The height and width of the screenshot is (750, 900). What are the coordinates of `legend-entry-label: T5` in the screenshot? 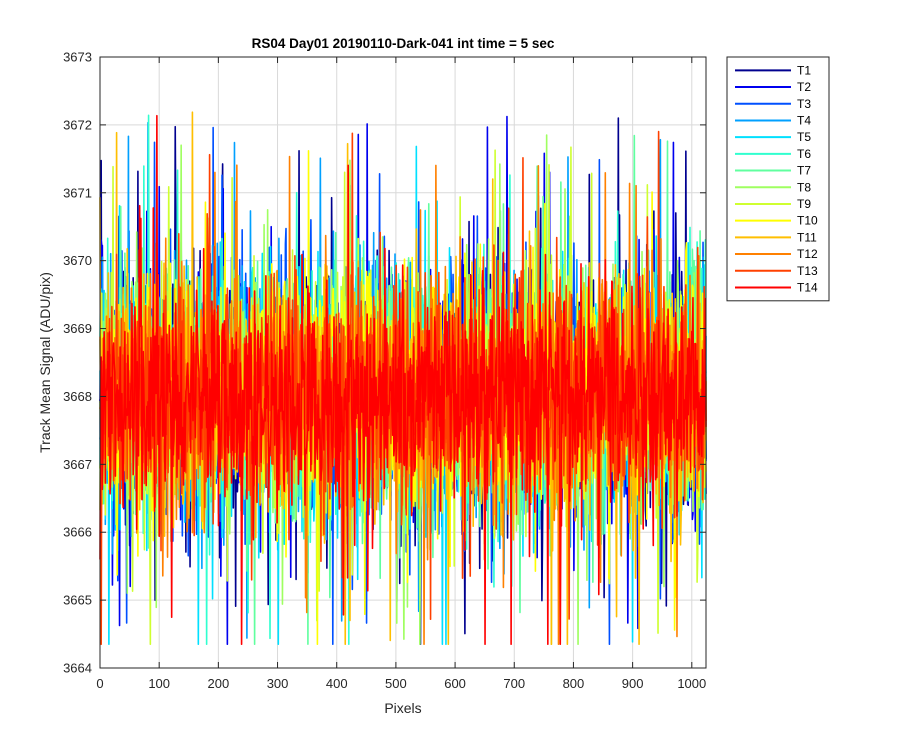 It's located at (804, 137).